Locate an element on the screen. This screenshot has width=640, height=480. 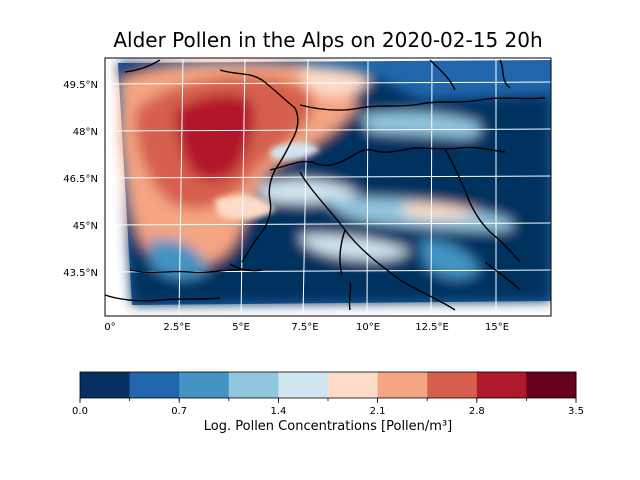
lat-tick-label: 43.5°N is located at coordinates (80, 273).